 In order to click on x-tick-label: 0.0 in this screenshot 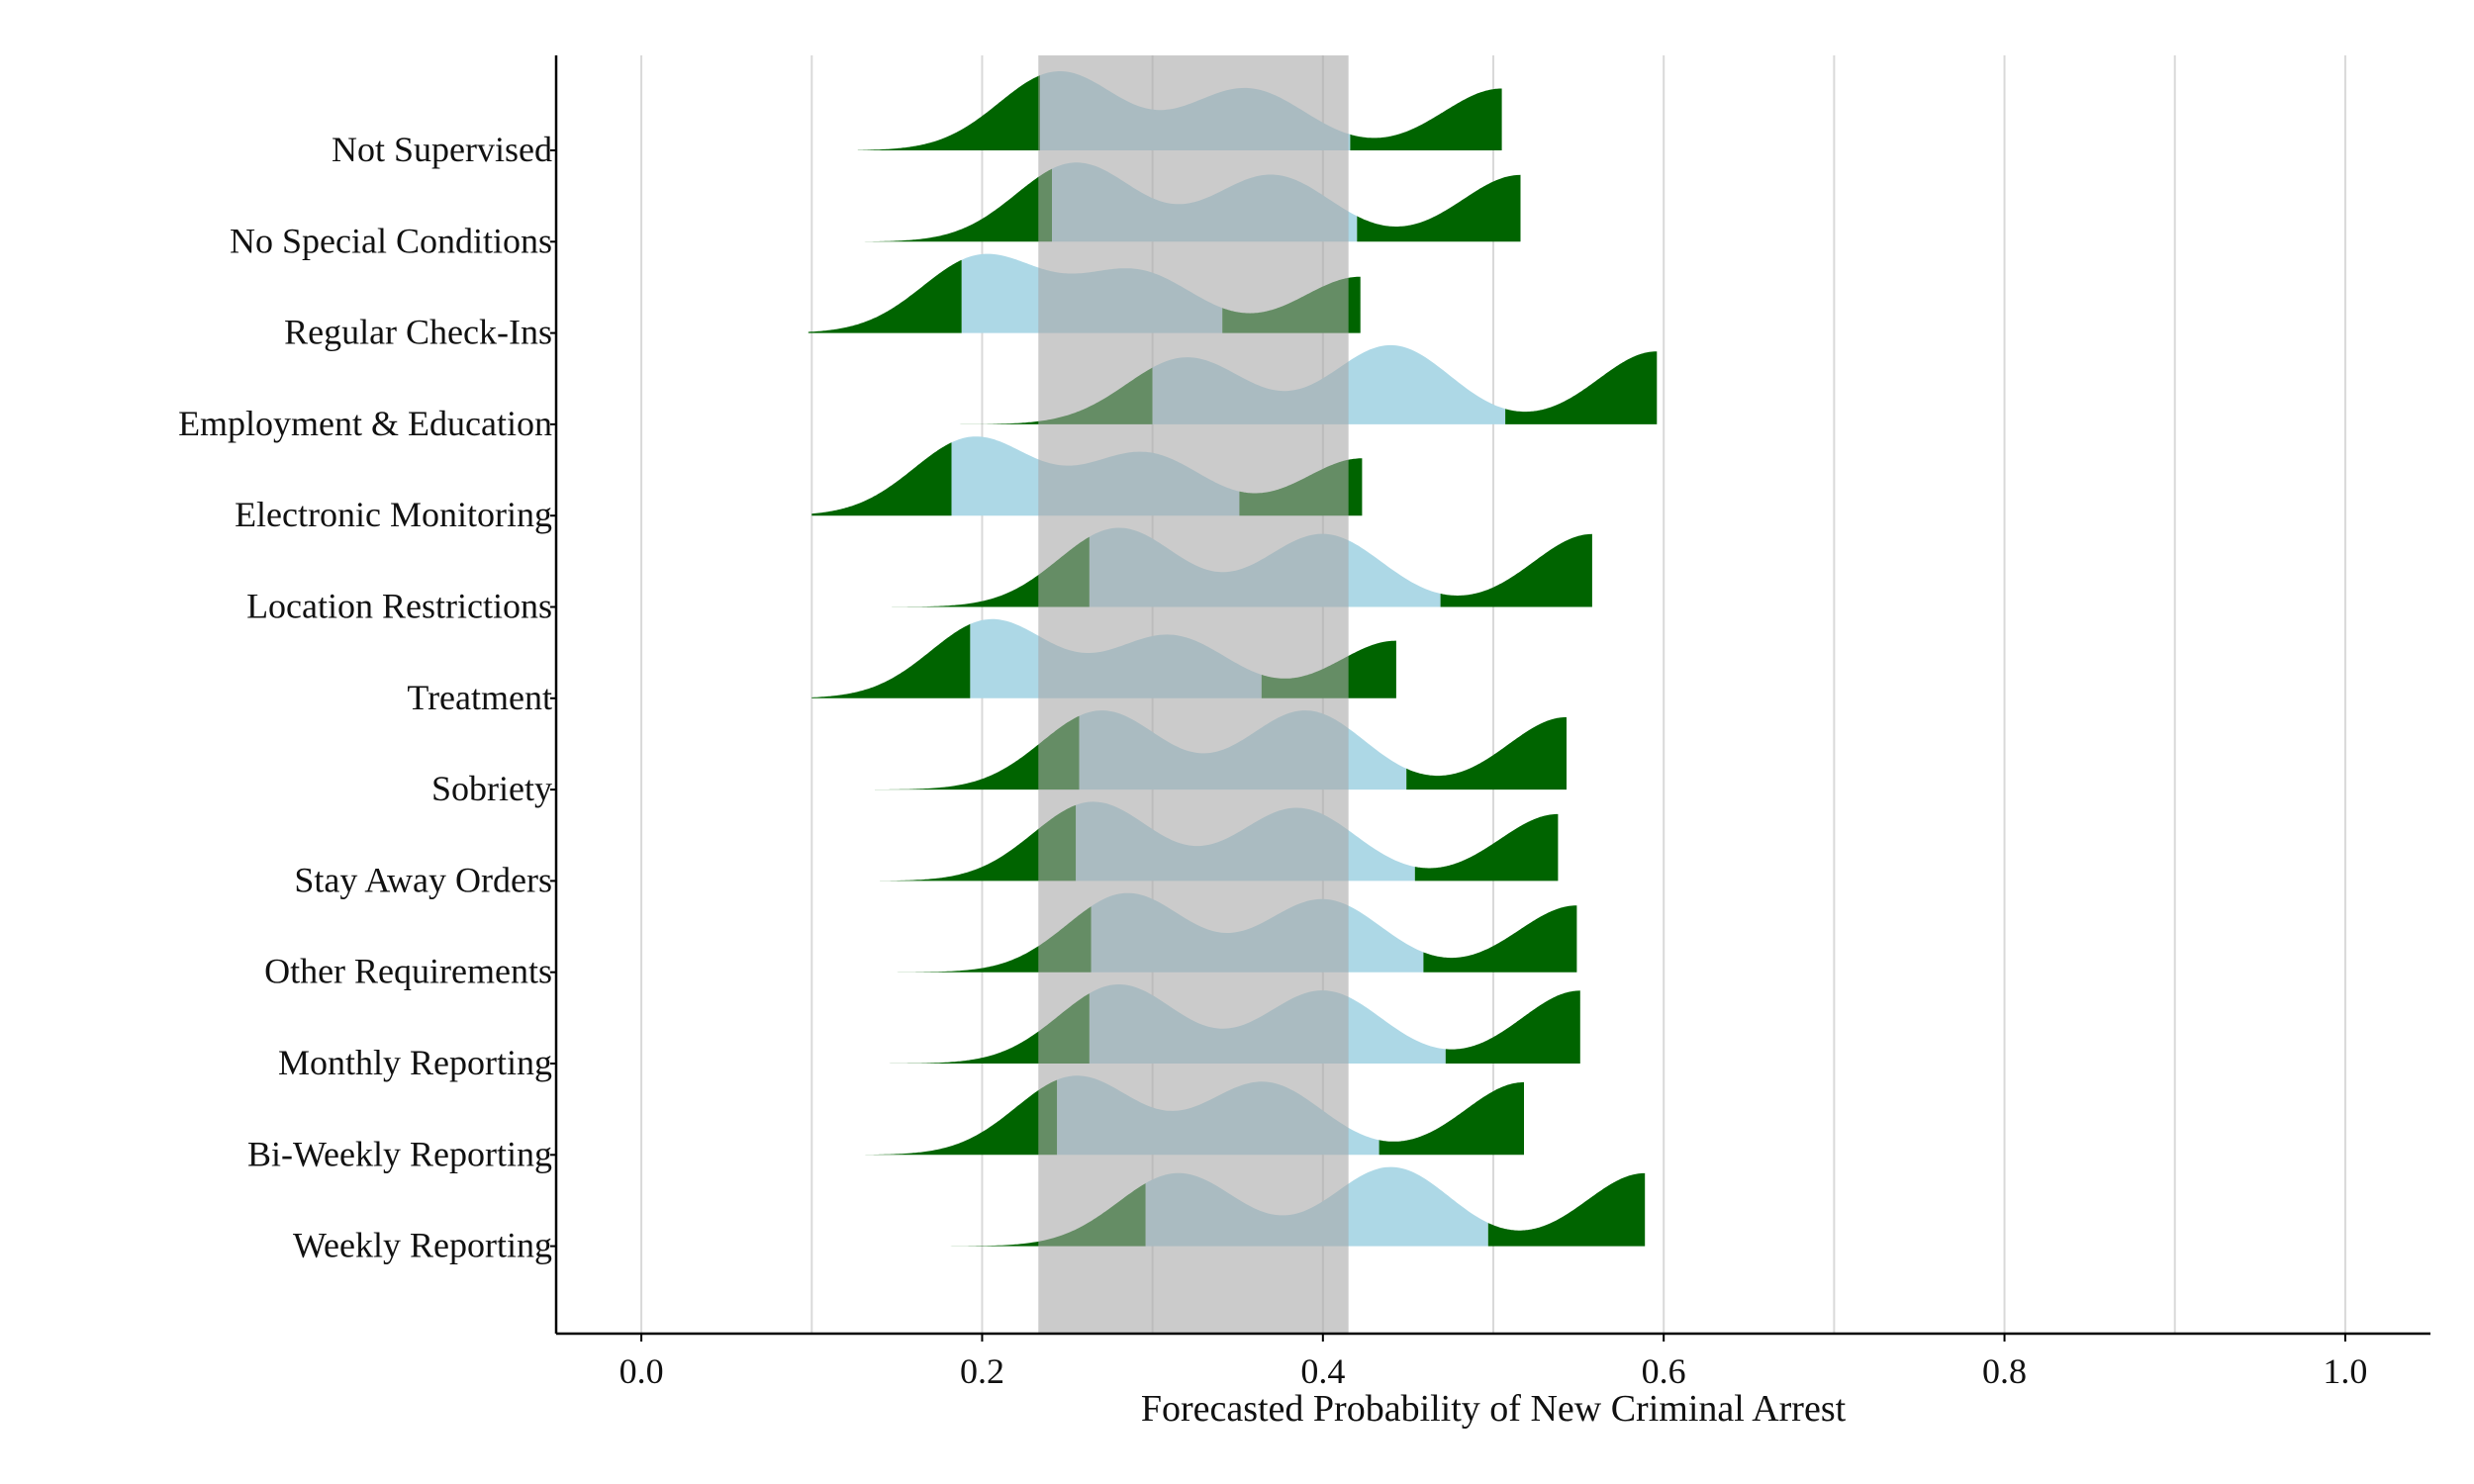, I will do `click(642, 1371)`.